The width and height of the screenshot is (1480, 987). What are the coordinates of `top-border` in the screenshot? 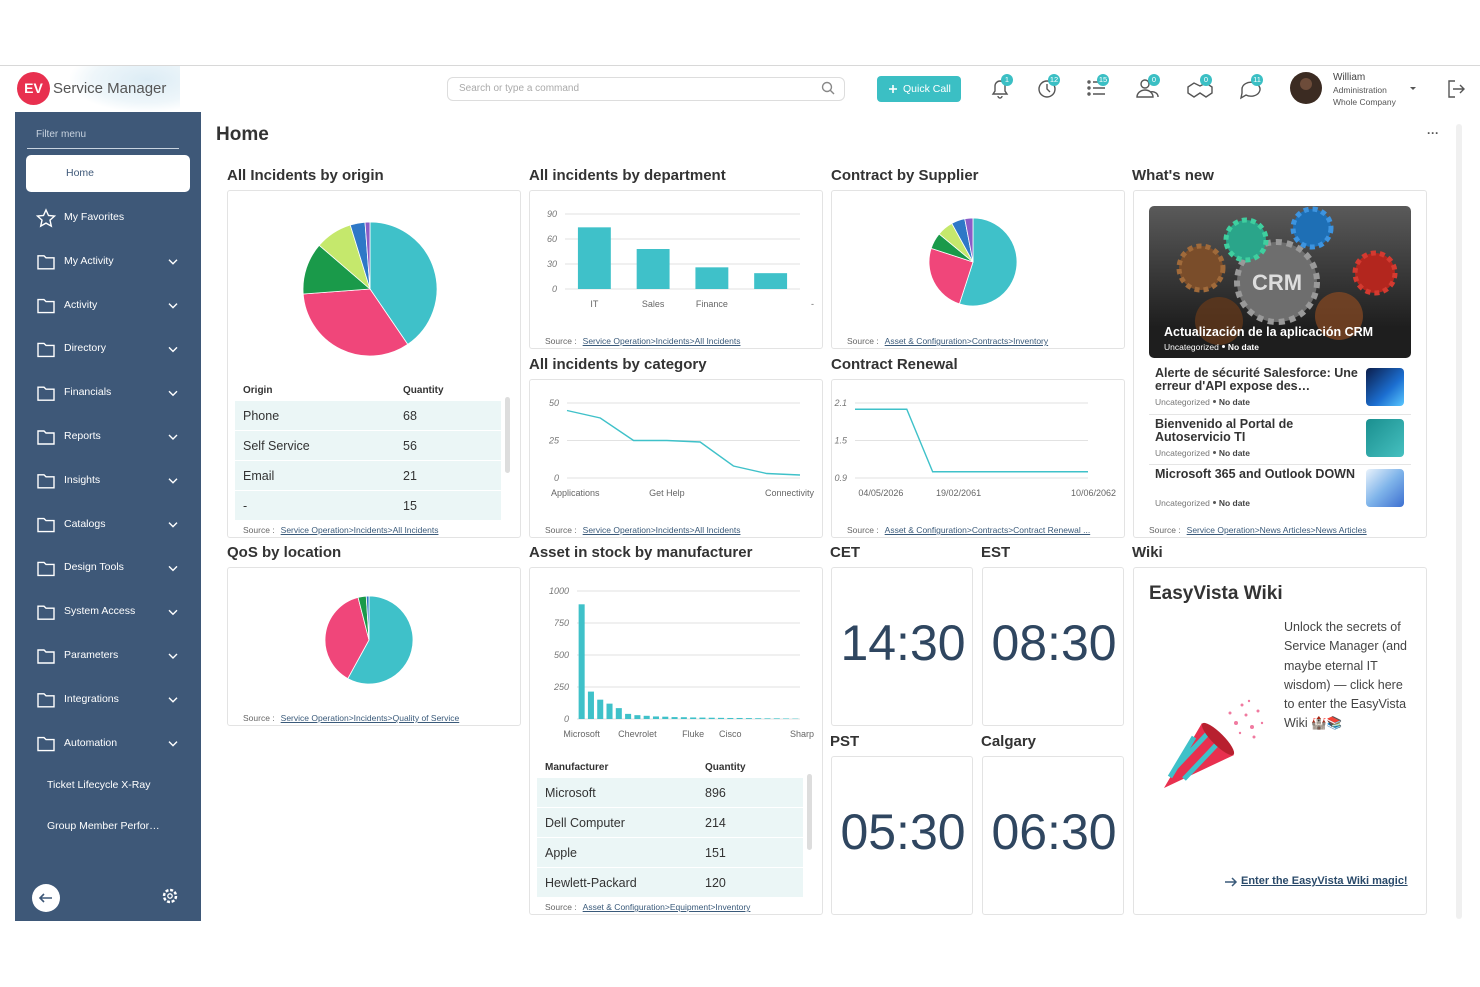 It's located at (740, 65).